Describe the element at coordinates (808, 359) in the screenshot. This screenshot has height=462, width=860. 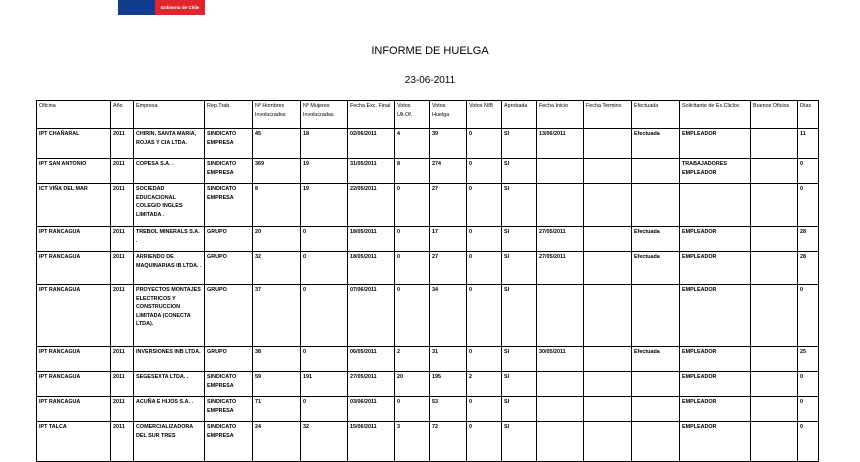
I see `table-cell: 25` at that location.